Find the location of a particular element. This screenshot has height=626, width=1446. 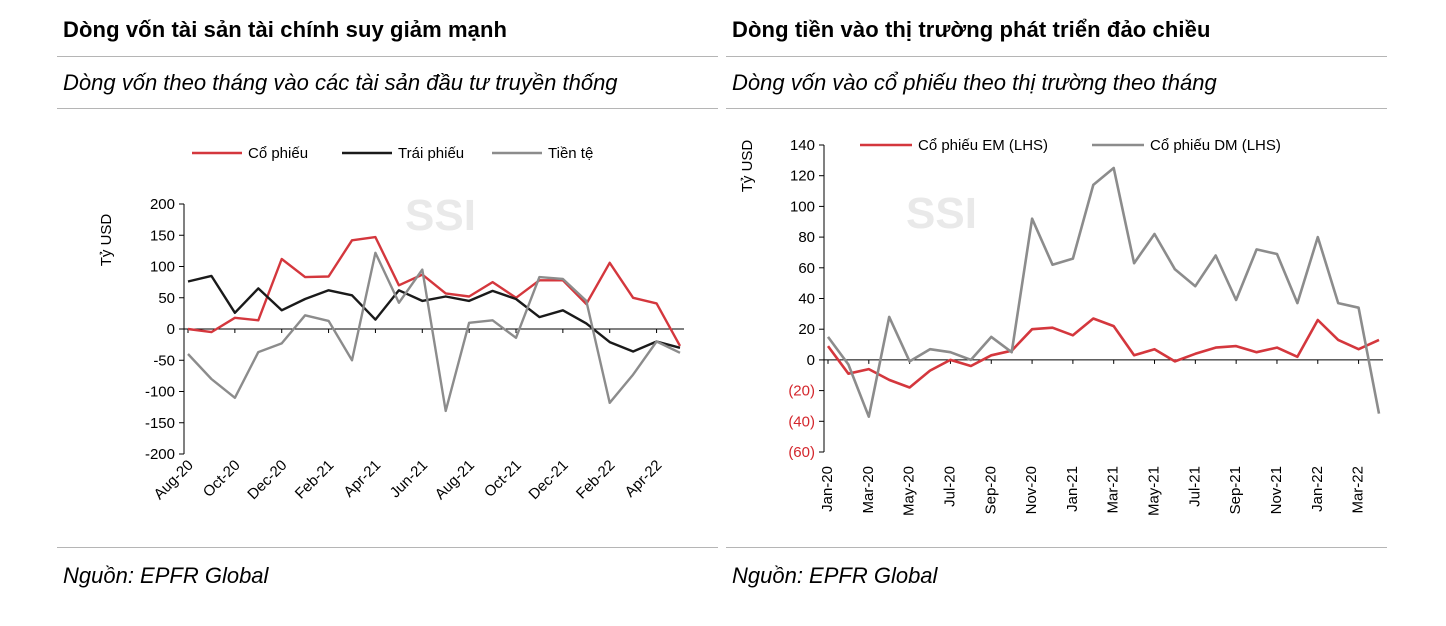

right-chart-x-tick-label: Mar-20 is located at coordinates (868, 490).